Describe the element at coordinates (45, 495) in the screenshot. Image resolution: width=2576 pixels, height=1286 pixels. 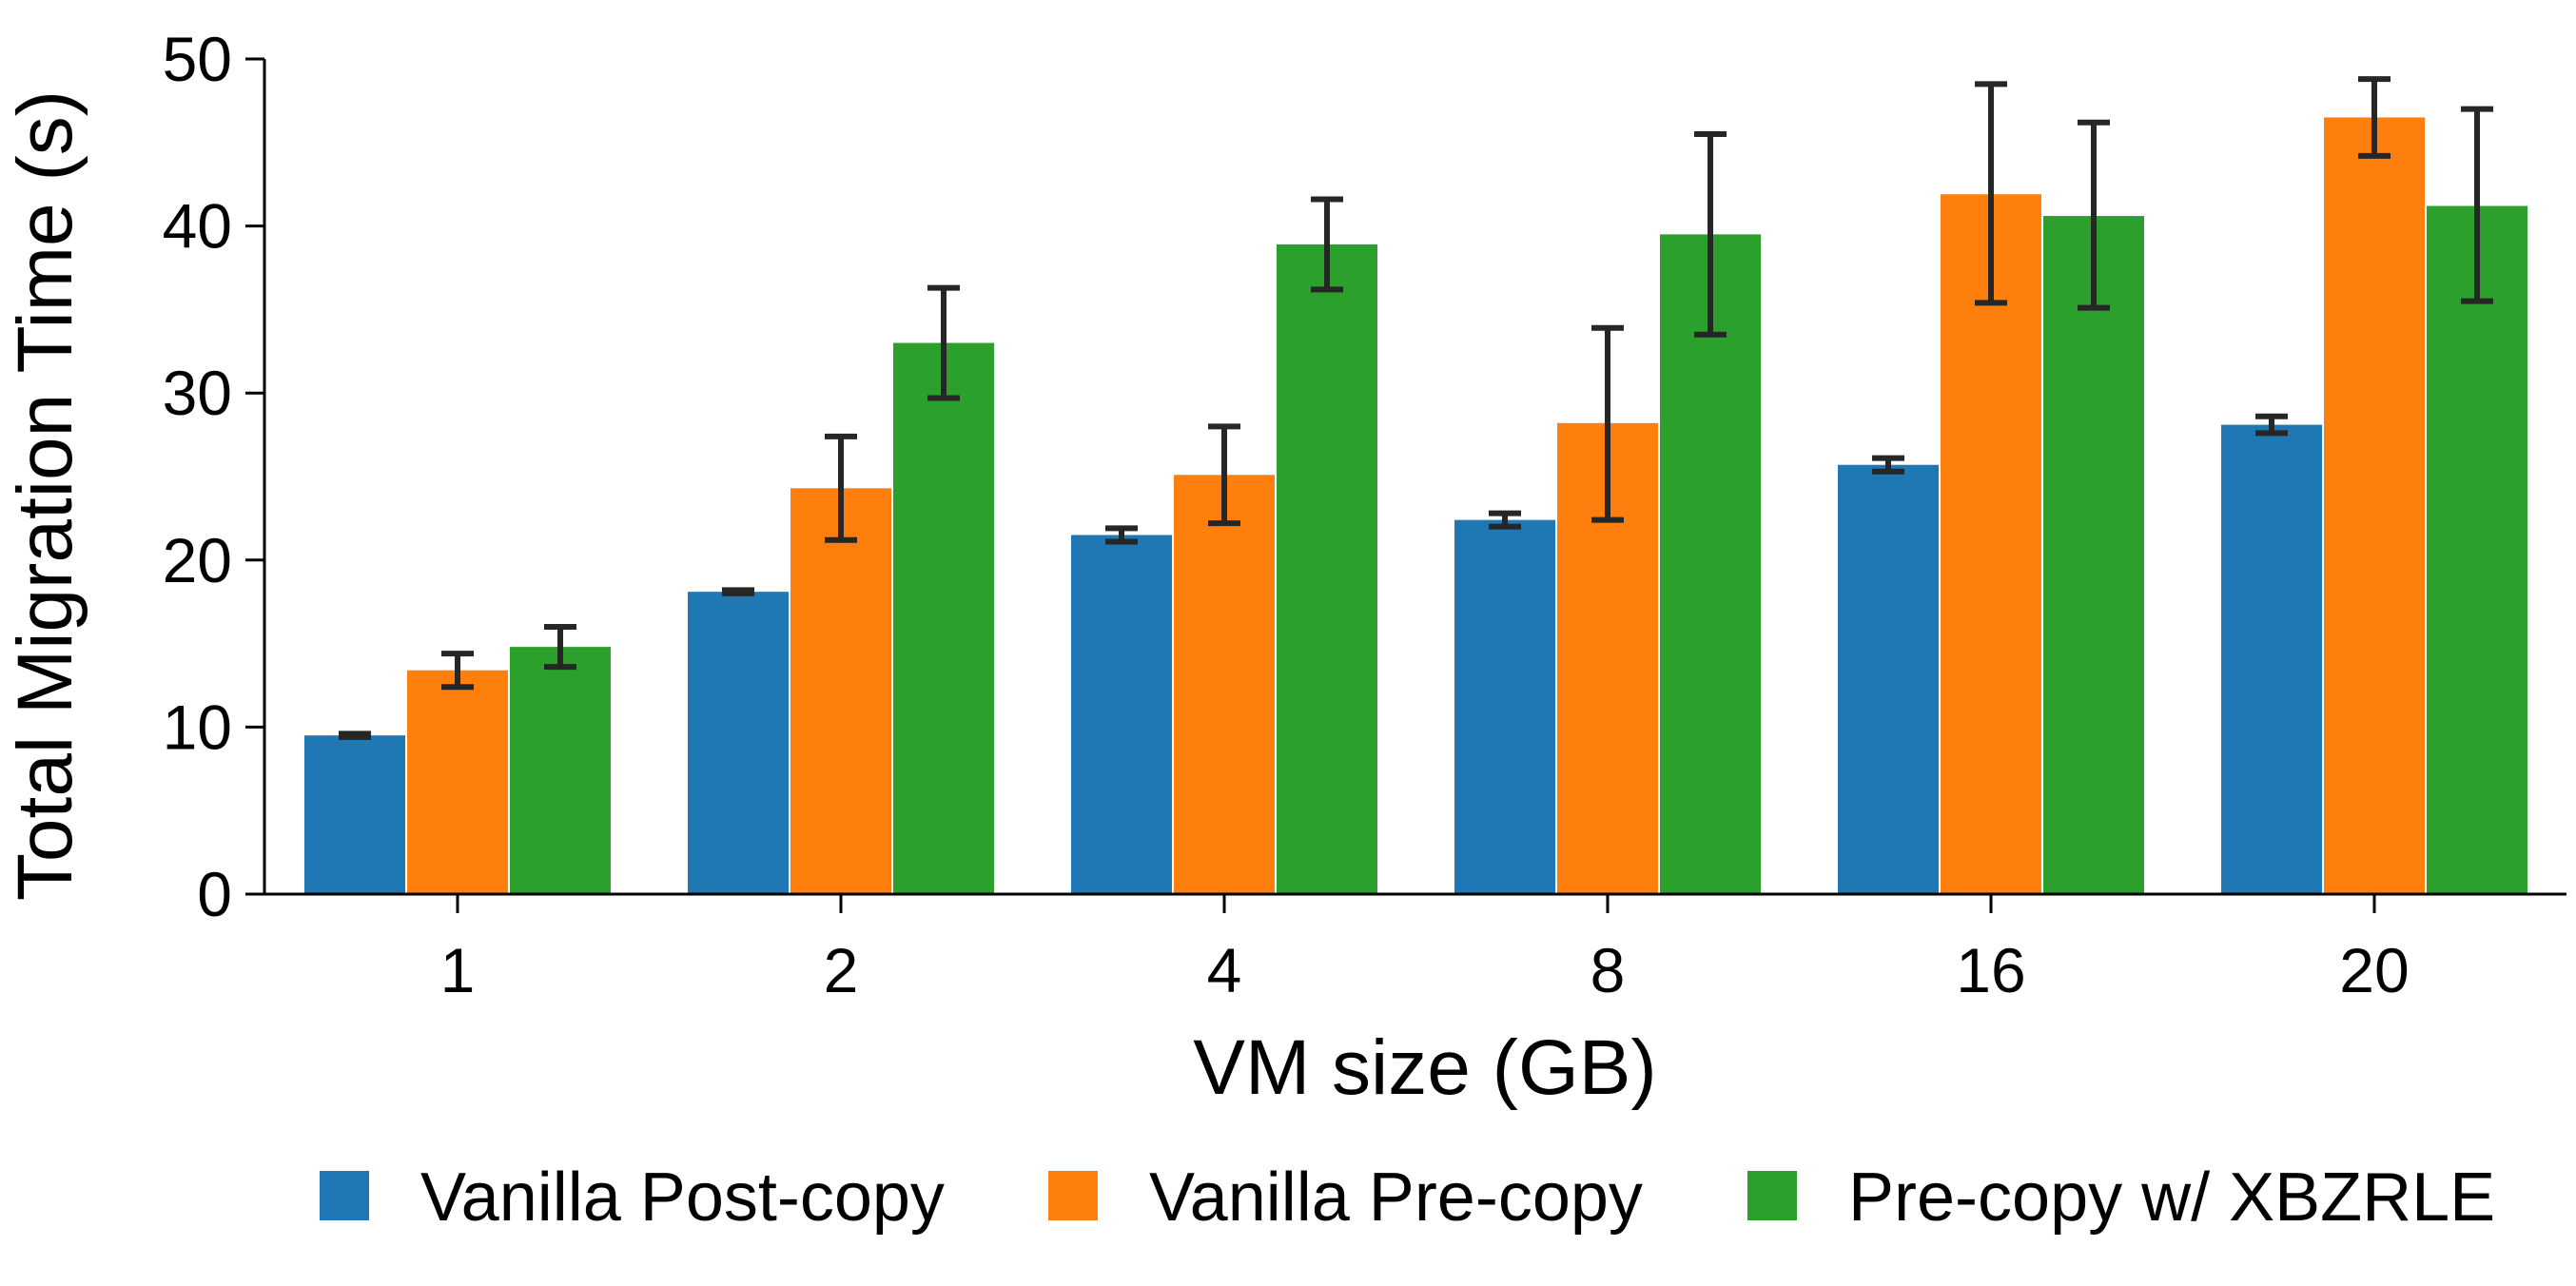
I see `y-axis-label: Total Migration Time (s)` at that location.